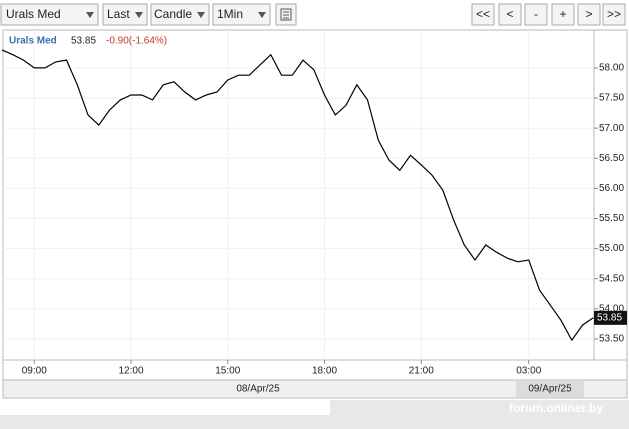 The width and height of the screenshot is (629, 429). I want to click on y-tick-label: 58.00, so click(611, 68).